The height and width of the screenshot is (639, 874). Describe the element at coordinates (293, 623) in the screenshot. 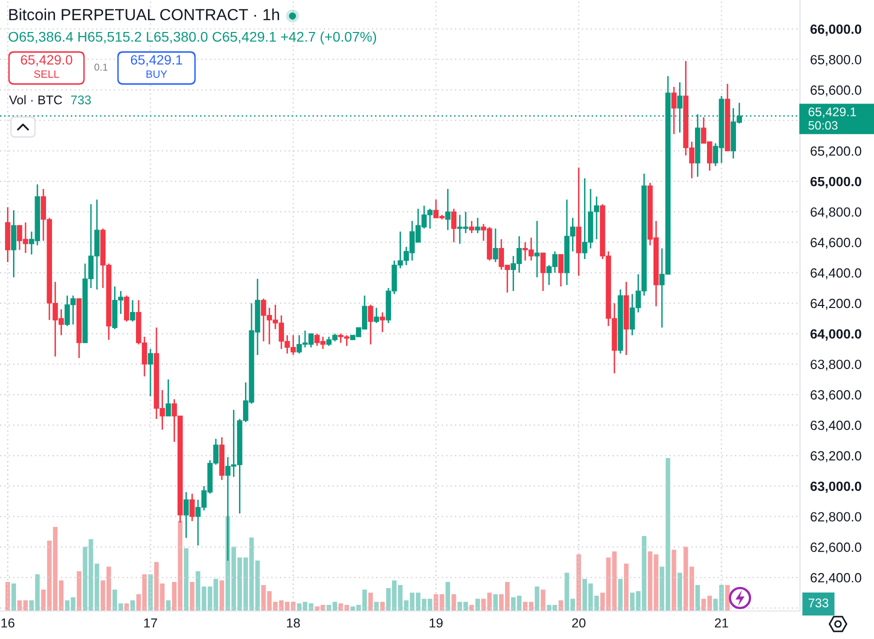

I see `x-tick-label: 18` at that location.